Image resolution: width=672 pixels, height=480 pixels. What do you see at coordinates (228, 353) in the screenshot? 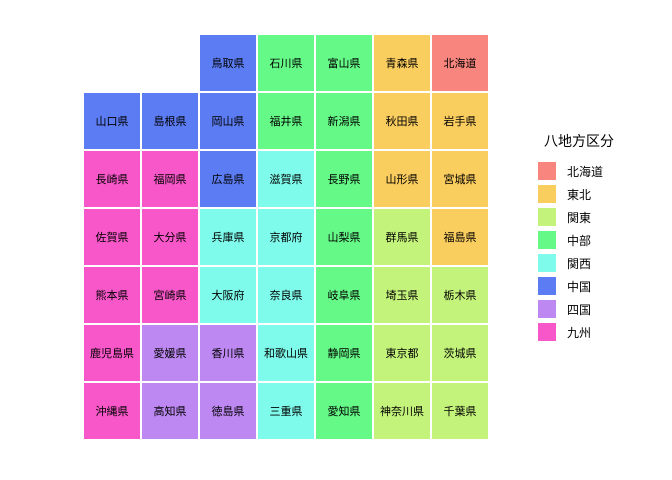
I see `prefecture-tile: 香川県` at bounding box center [228, 353].